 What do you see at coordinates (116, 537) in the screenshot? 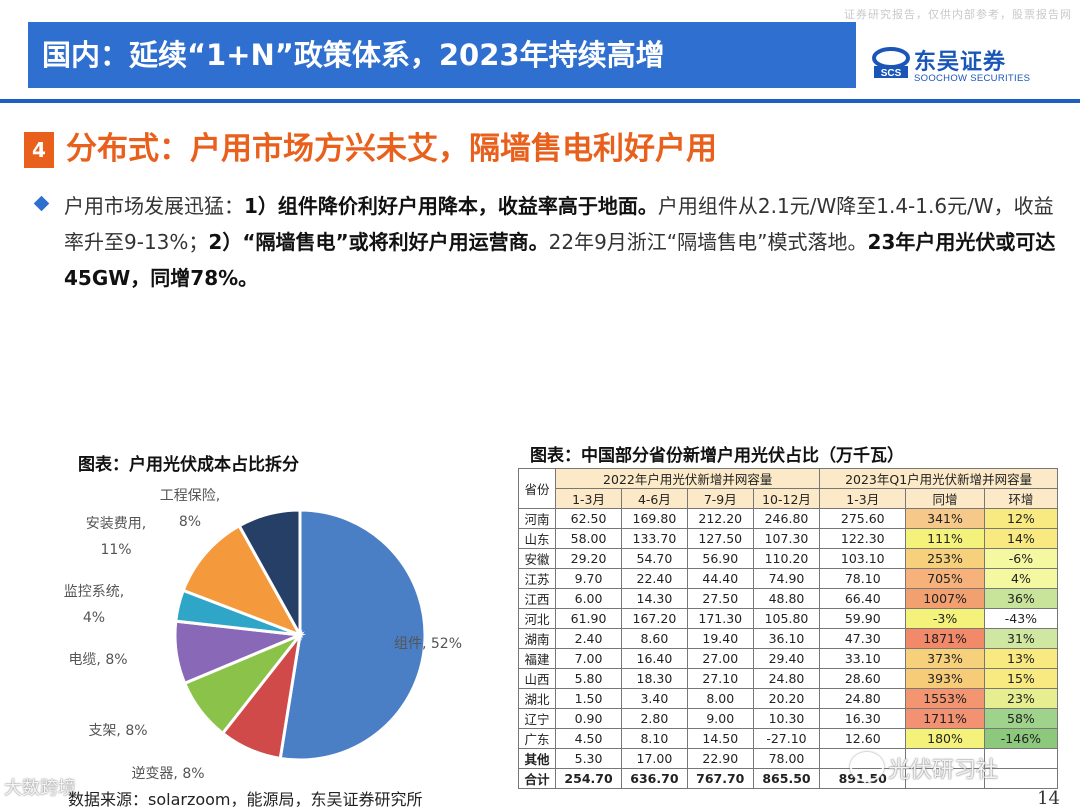
I see `pie-slice-label: 安装费用, 11%` at bounding box center [116, 537].